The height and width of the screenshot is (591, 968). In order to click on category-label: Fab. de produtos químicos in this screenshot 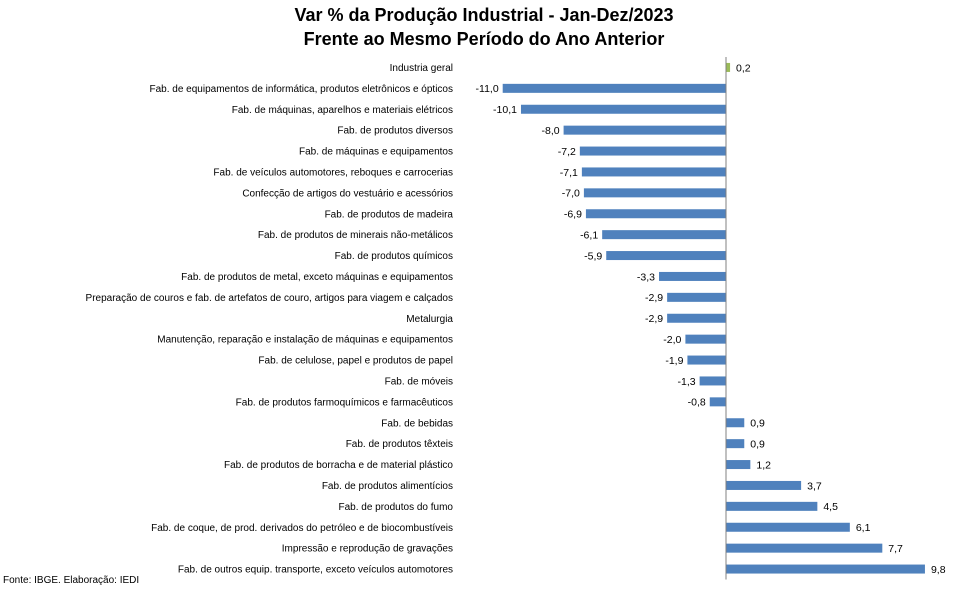, I will do `click(394, 256)`.